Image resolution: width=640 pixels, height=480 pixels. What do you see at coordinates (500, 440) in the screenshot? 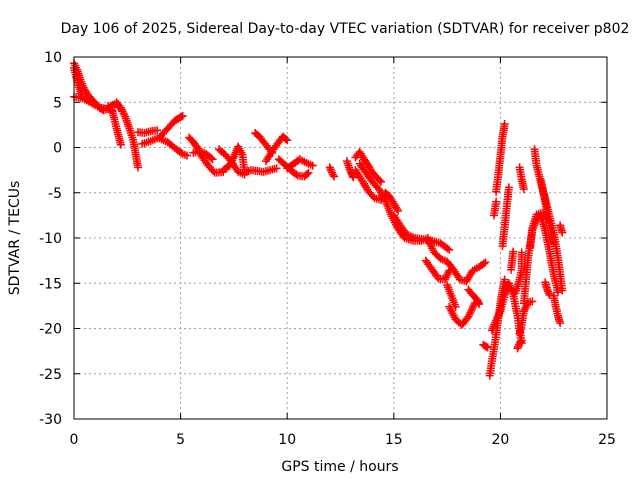
I see `x-tick-label: 20` at bounding box center [500, 440].